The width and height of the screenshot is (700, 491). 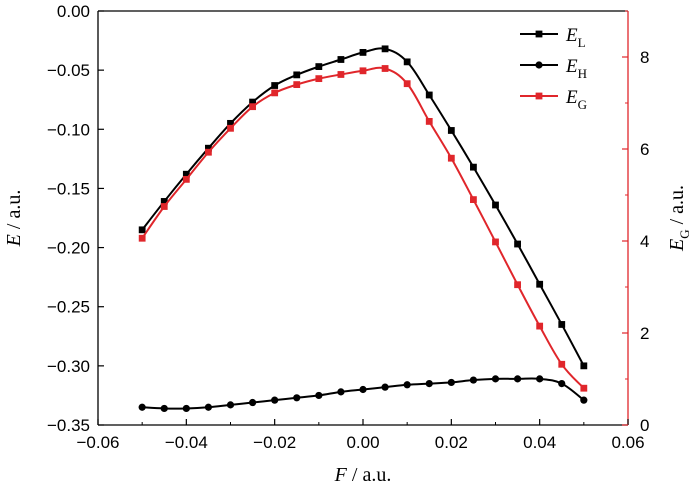 I want to click on x-tick-label: −0.06, so click(x=97, y=442).